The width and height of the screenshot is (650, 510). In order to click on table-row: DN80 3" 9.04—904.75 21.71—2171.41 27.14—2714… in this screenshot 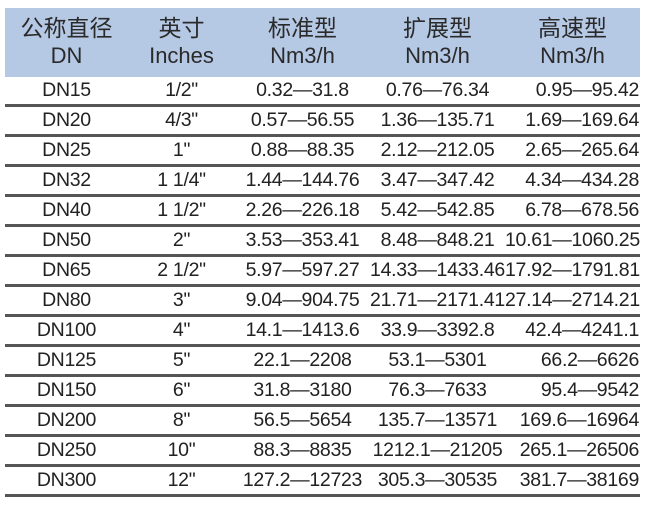, I will do `click(322, 301)`.